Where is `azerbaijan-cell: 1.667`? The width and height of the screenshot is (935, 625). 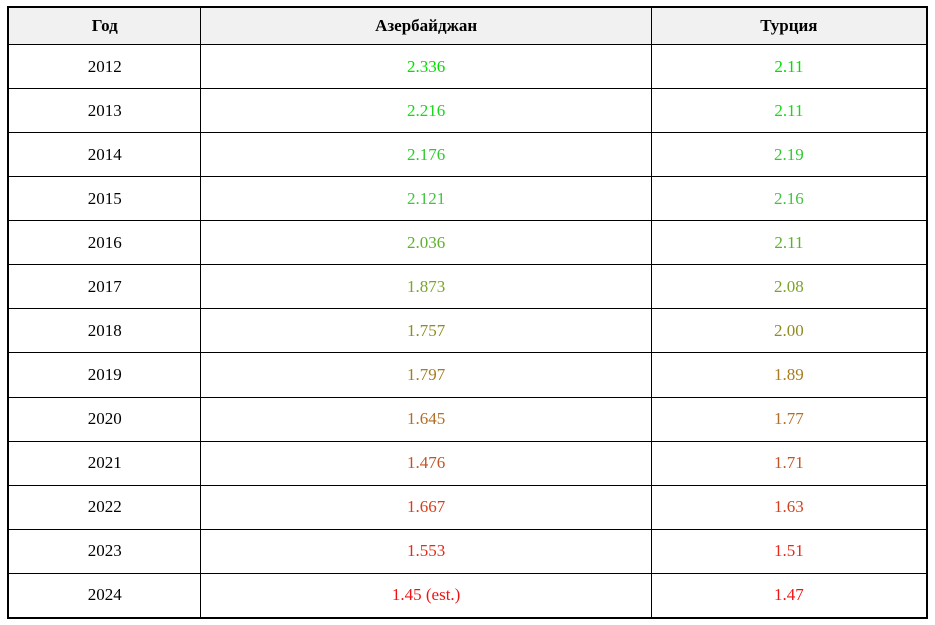
azerbaijan-cell: 1.667 is located at coordinates (426, 507).